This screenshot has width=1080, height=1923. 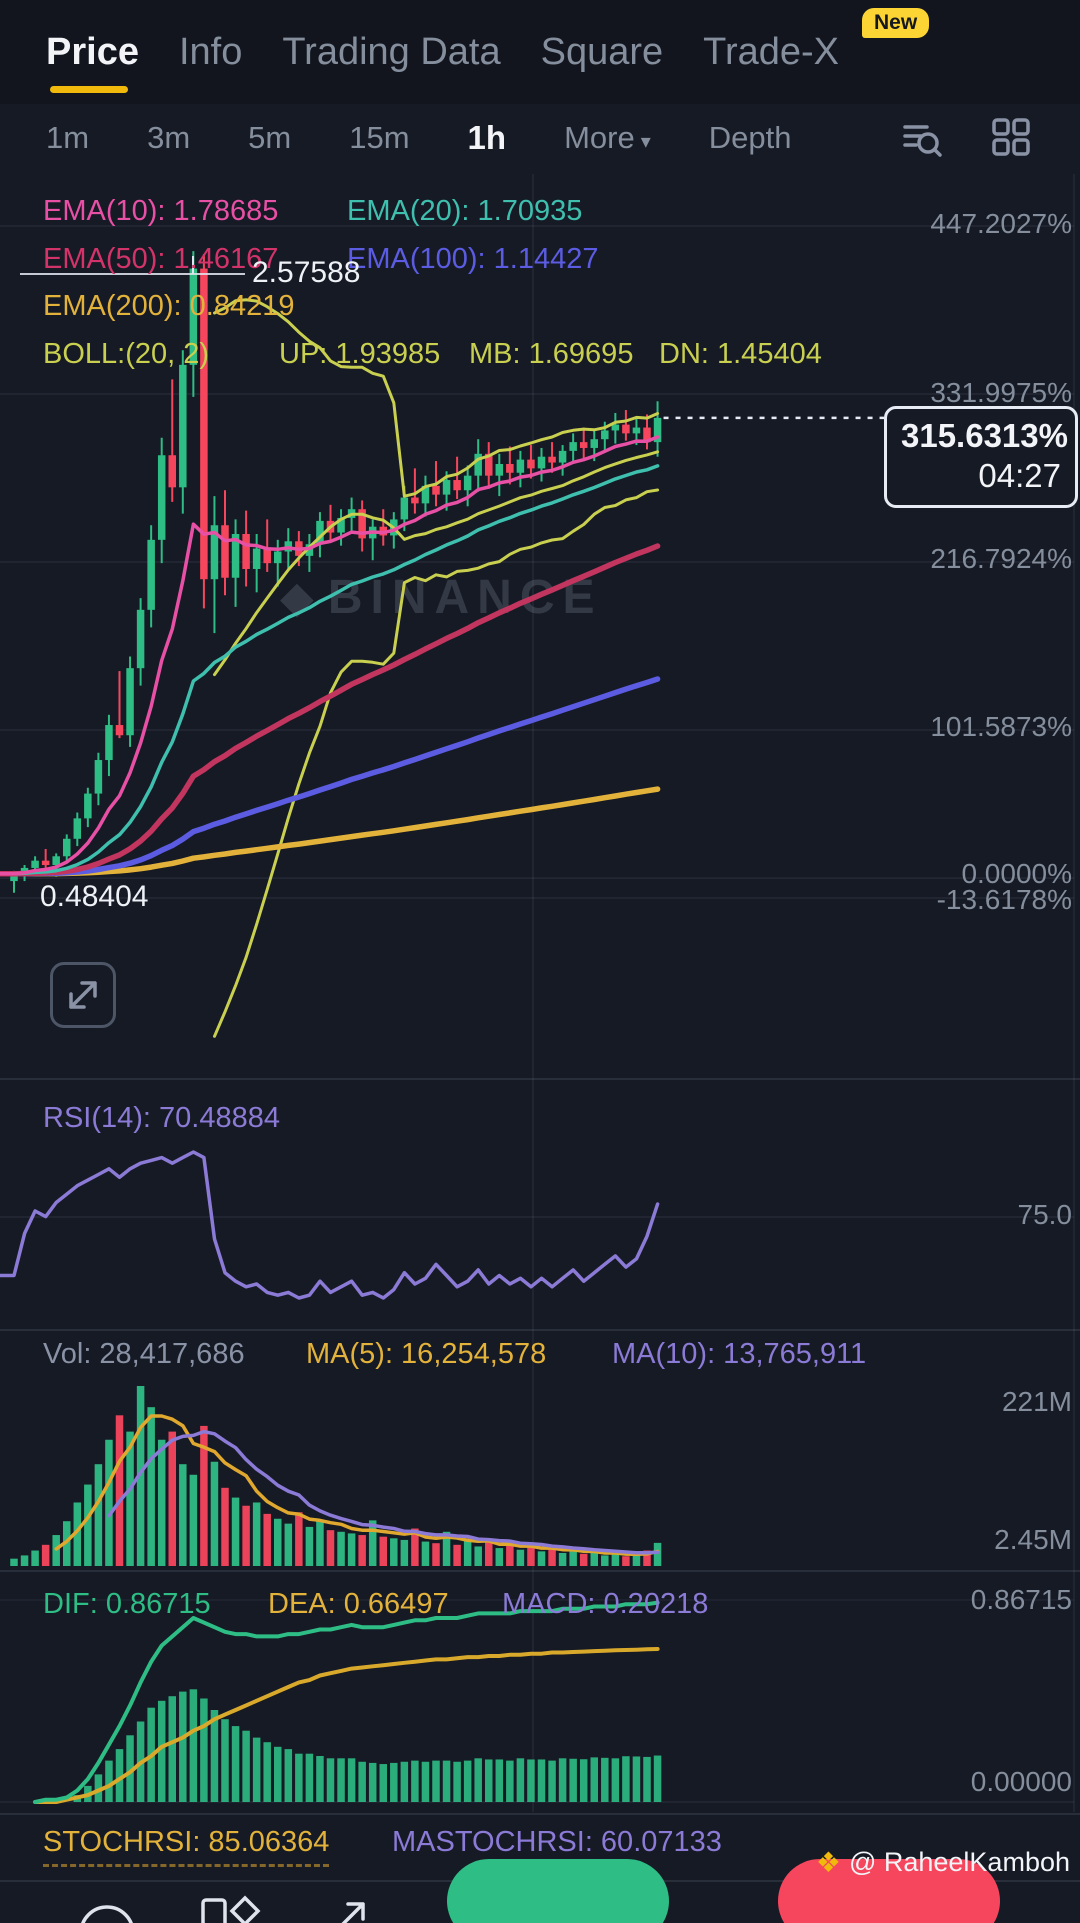 I want to click on timeframe-5m: 5m, so click(x=270, y=137).